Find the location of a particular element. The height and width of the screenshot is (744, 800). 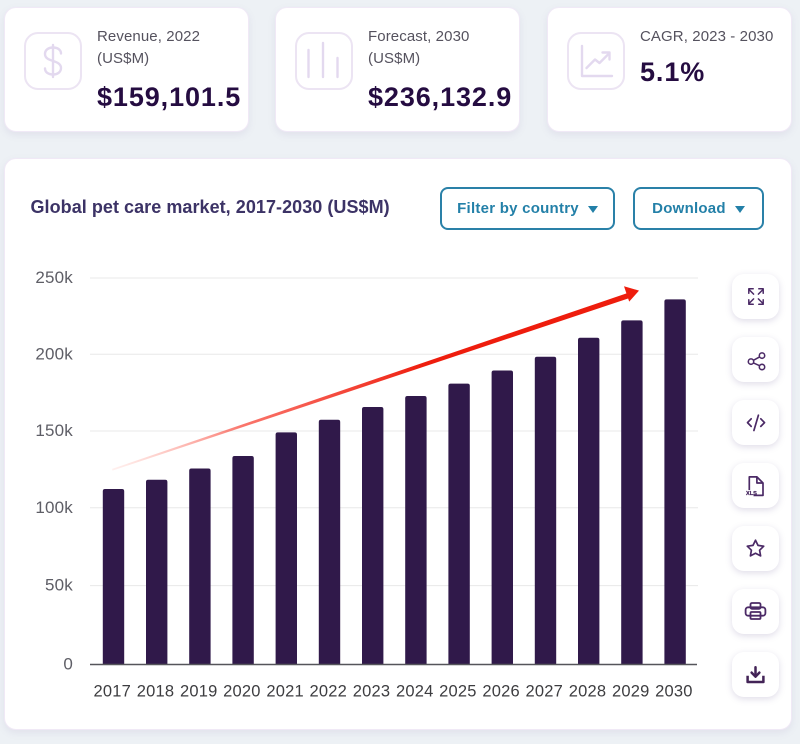

svg-text: 100k is located at coordinates (54, 507).